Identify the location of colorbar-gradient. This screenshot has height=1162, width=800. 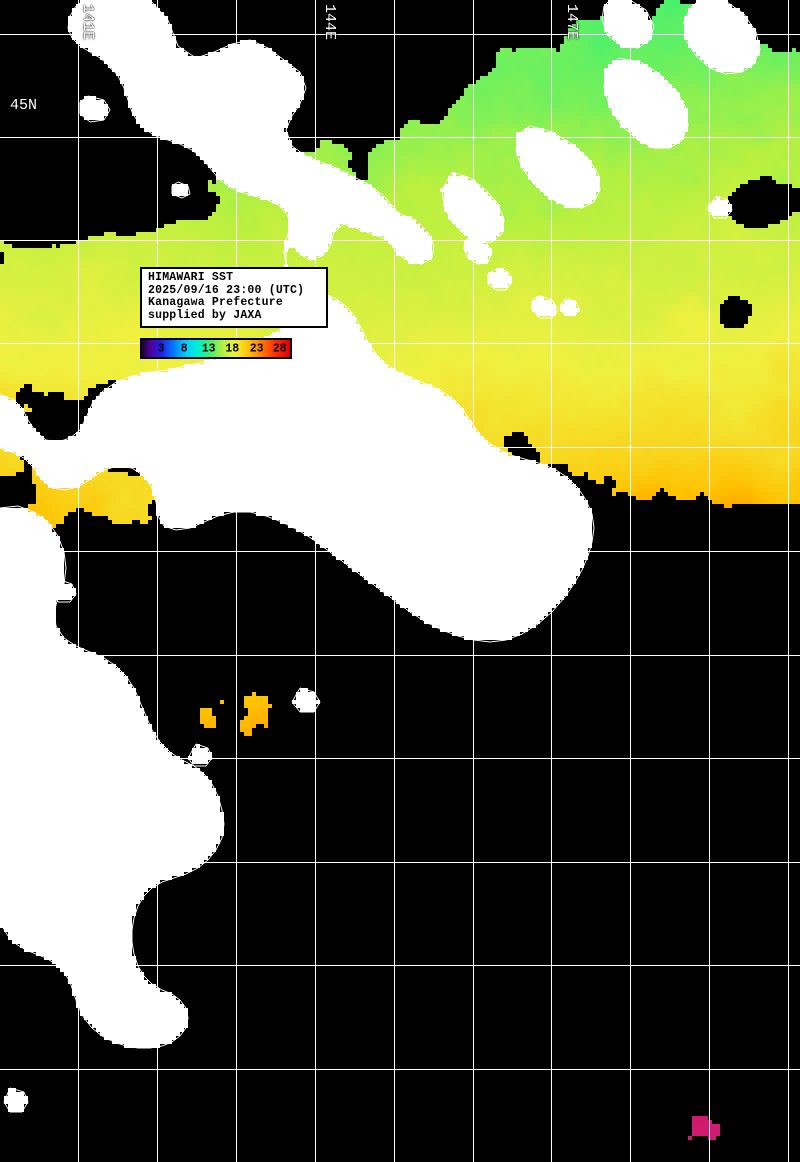
(216, 348).